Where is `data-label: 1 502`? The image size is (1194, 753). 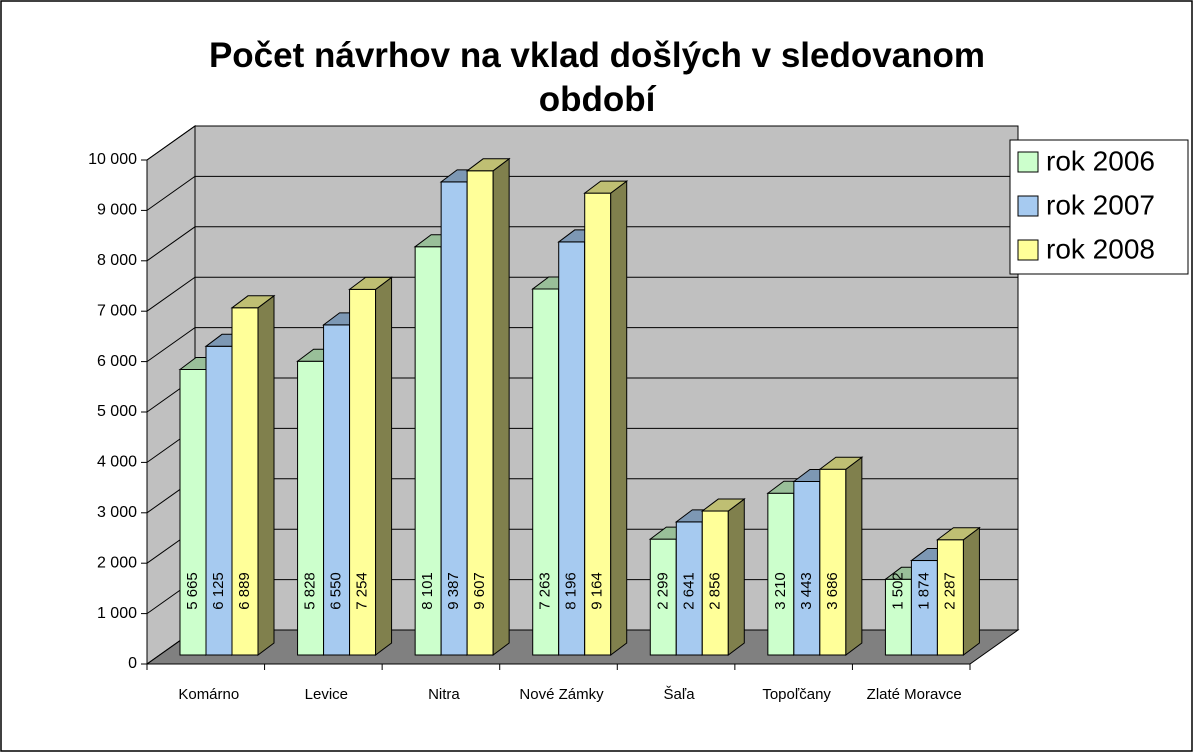
data-label: 1 502 is located at coordinates (897, 591).